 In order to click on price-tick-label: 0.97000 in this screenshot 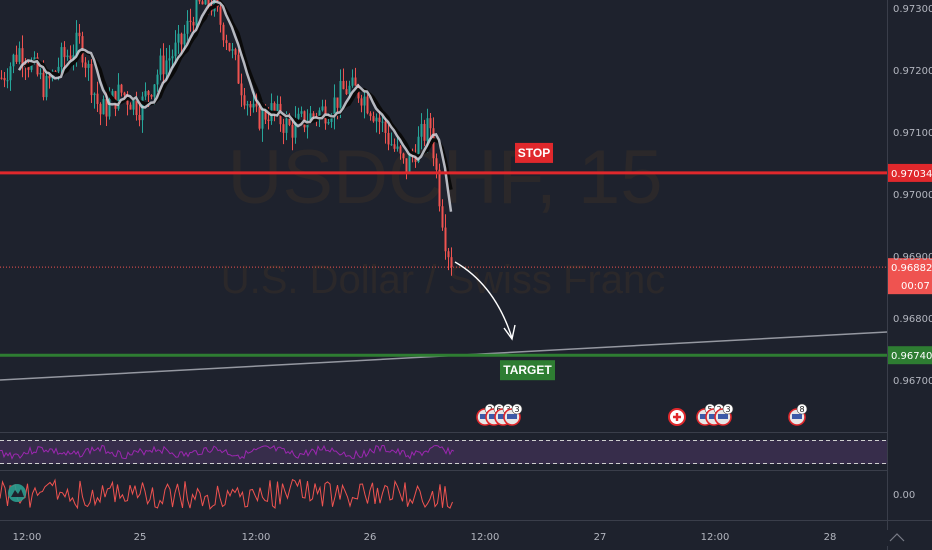, I will do `click(912, 195)`.